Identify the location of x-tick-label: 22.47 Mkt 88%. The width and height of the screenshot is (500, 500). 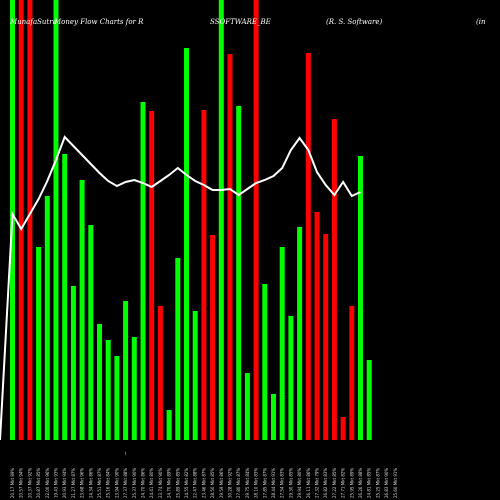
(195, 483).